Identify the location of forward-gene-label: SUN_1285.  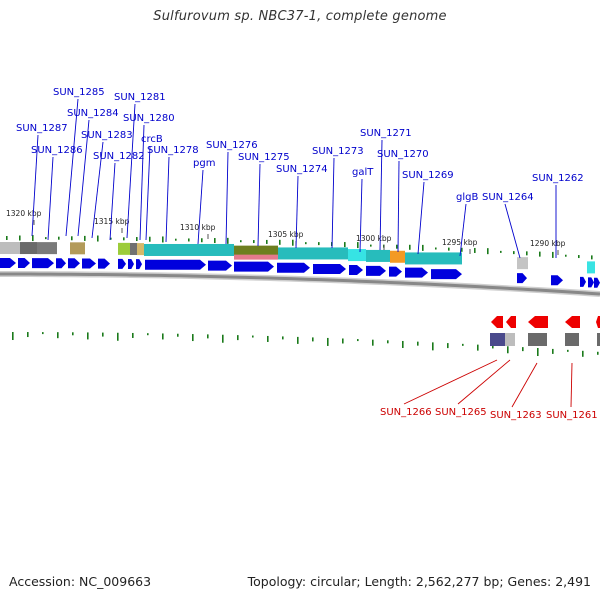
(79, 92).